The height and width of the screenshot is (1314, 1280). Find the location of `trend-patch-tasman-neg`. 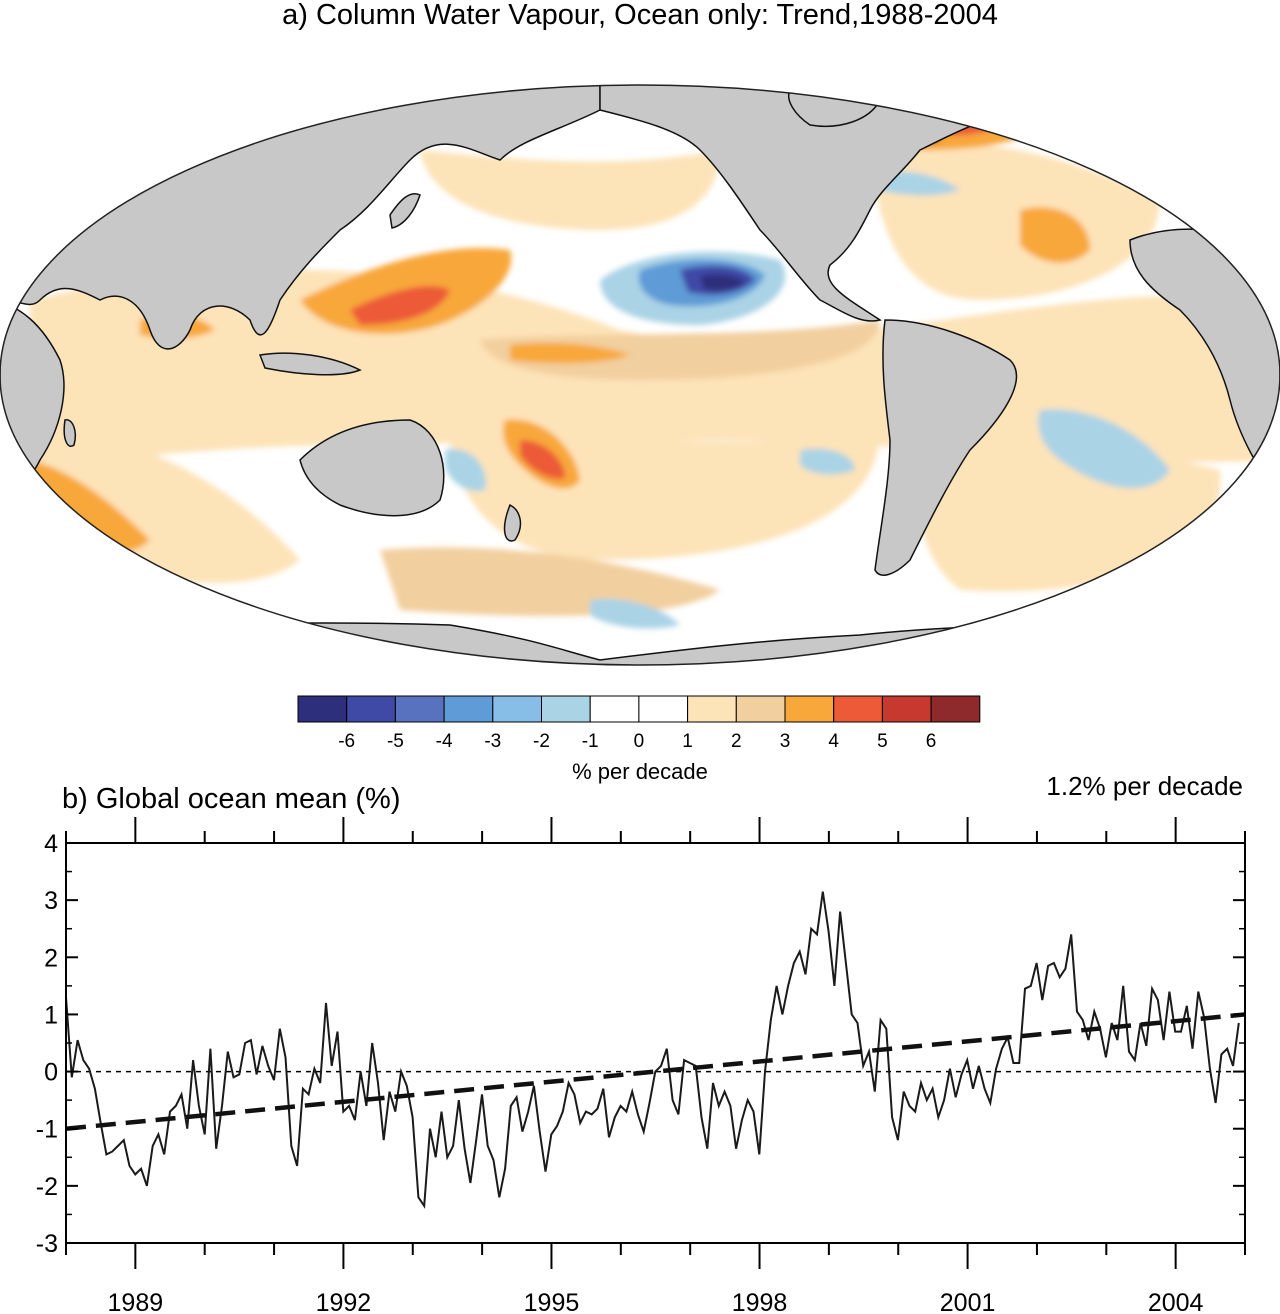

trend-patch-tasman-neg is located at coordinates (465, 470).